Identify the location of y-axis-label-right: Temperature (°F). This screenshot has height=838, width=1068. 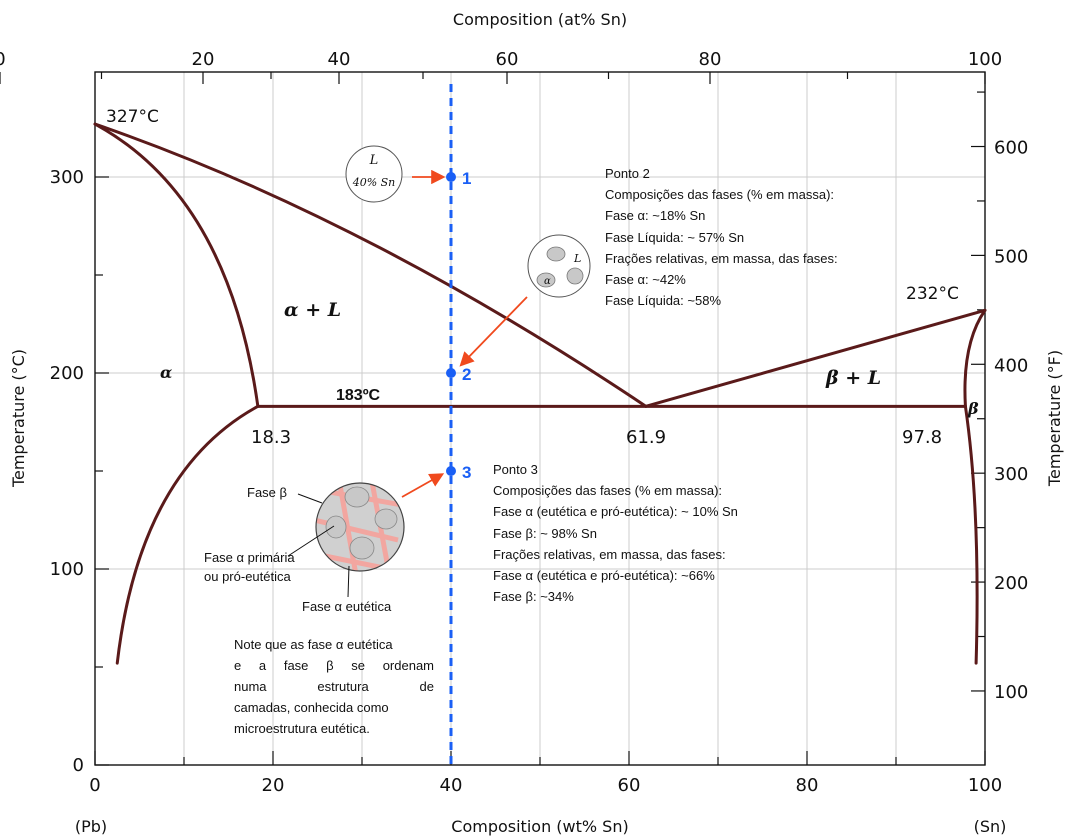
(1054, 418).